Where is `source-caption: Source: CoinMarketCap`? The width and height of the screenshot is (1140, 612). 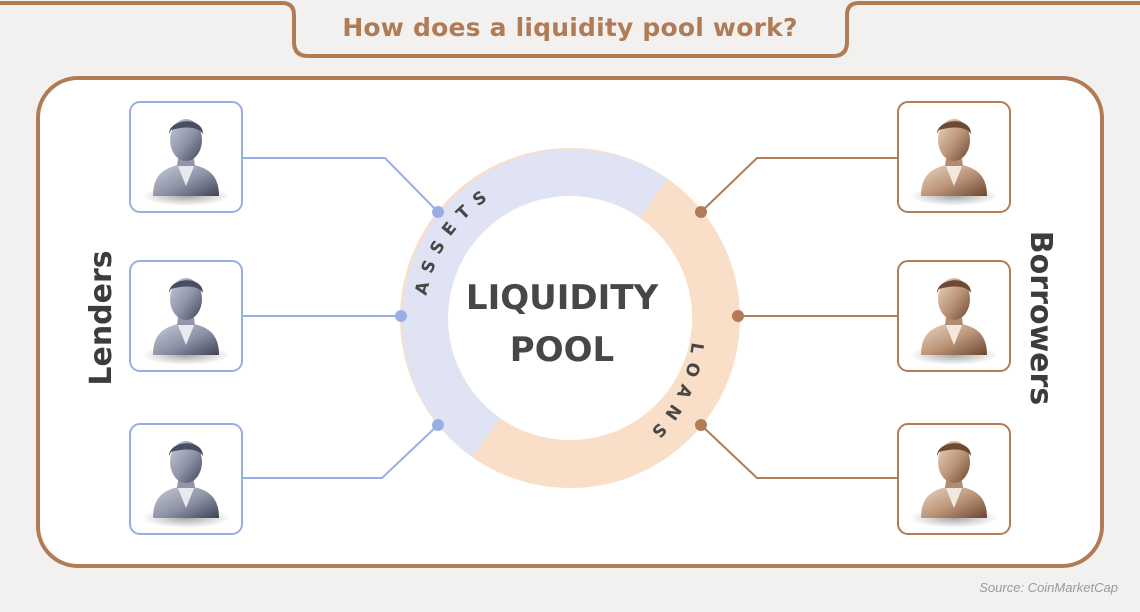 source-caption: Source: CoinMarketCap is located at coordinates (1048, 587).